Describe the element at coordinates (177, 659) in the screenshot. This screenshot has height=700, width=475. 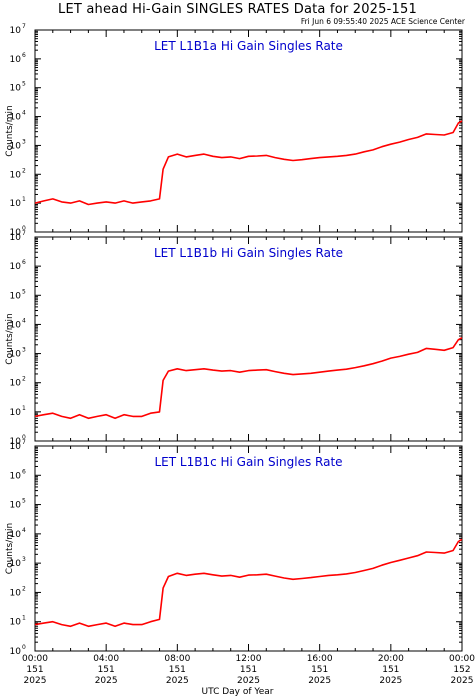
I see `x-tick-label-time: 08:00` at that location.